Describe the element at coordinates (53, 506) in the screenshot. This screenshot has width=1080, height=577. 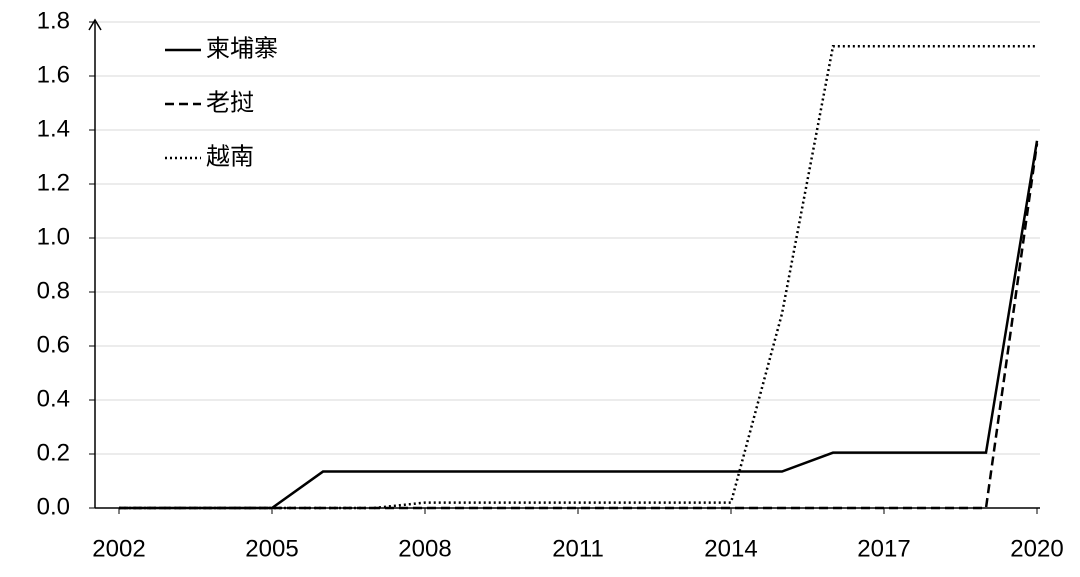
I see `y-tick-label: 0.0` at that location.